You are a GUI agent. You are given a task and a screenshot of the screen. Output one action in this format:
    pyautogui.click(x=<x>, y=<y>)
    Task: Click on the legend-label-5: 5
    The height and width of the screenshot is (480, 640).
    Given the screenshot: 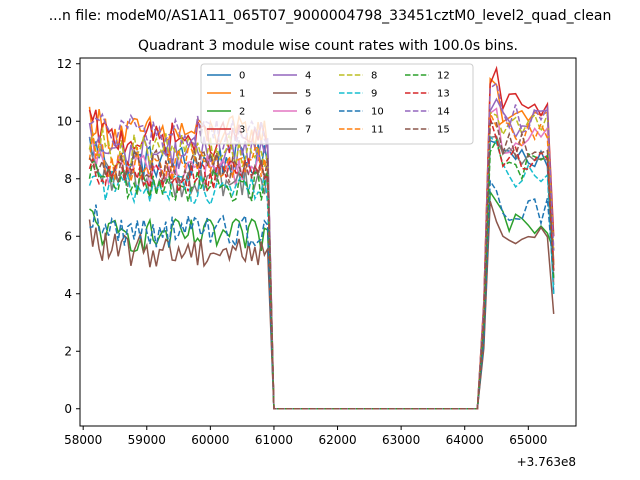 What is the action you would take?
    pyautogui.click(x=308, y=94)
    